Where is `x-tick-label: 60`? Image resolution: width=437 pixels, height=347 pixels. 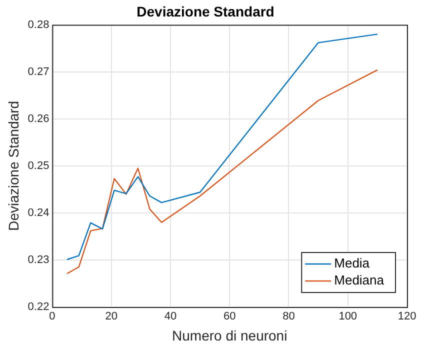 x-tick-label: 60 is located at coordinates (229, 316).